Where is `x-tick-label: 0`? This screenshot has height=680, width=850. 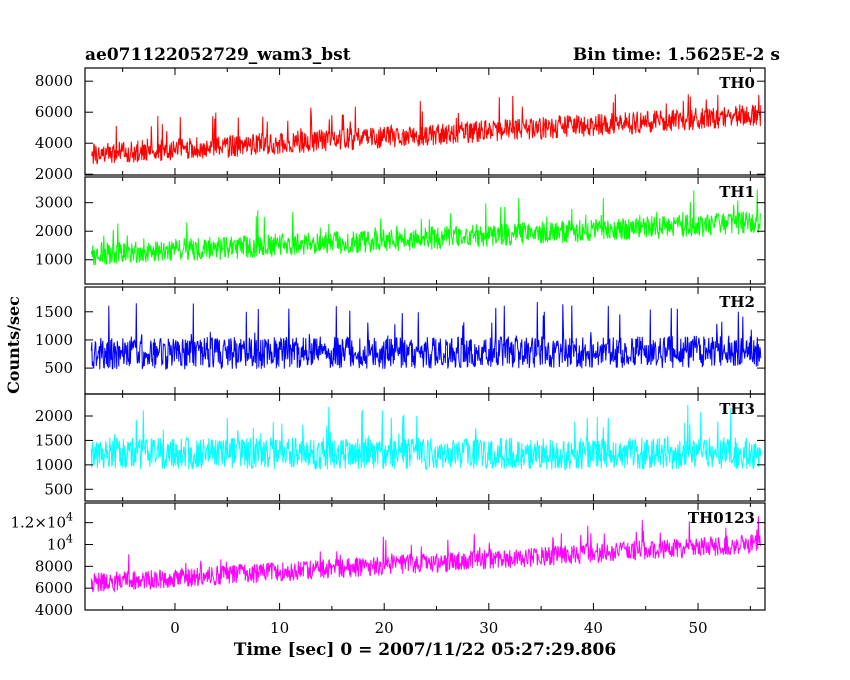
x-tick-label: 0 is located at coordinates (175, 628).